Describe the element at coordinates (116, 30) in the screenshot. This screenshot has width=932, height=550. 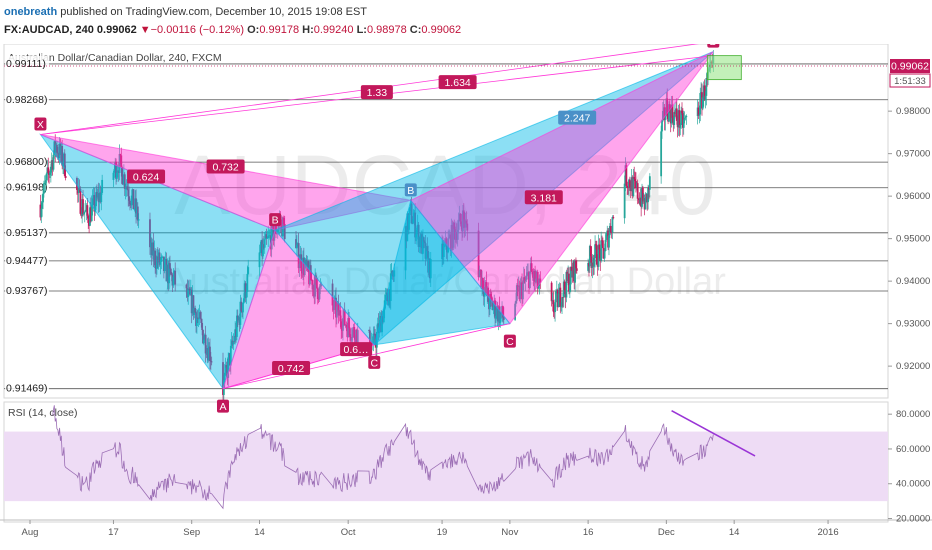
I see `last-price: 0.99062` at that location.